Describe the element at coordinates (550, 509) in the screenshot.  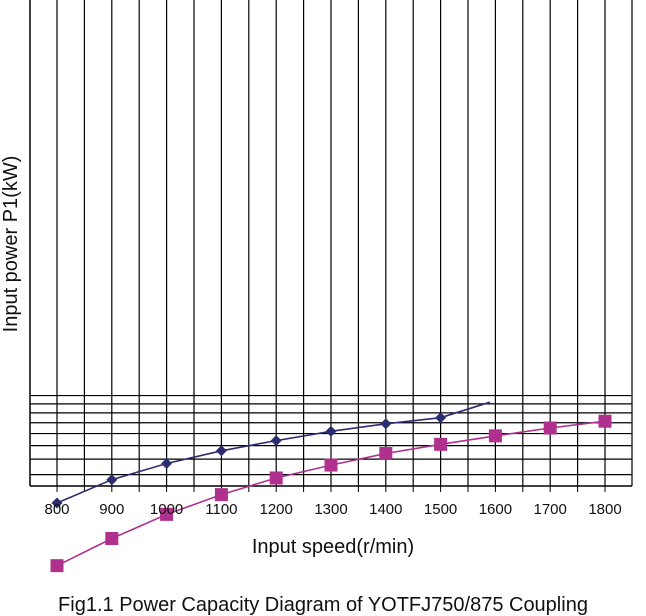
I see `x-tick-label: 1700` at that location.